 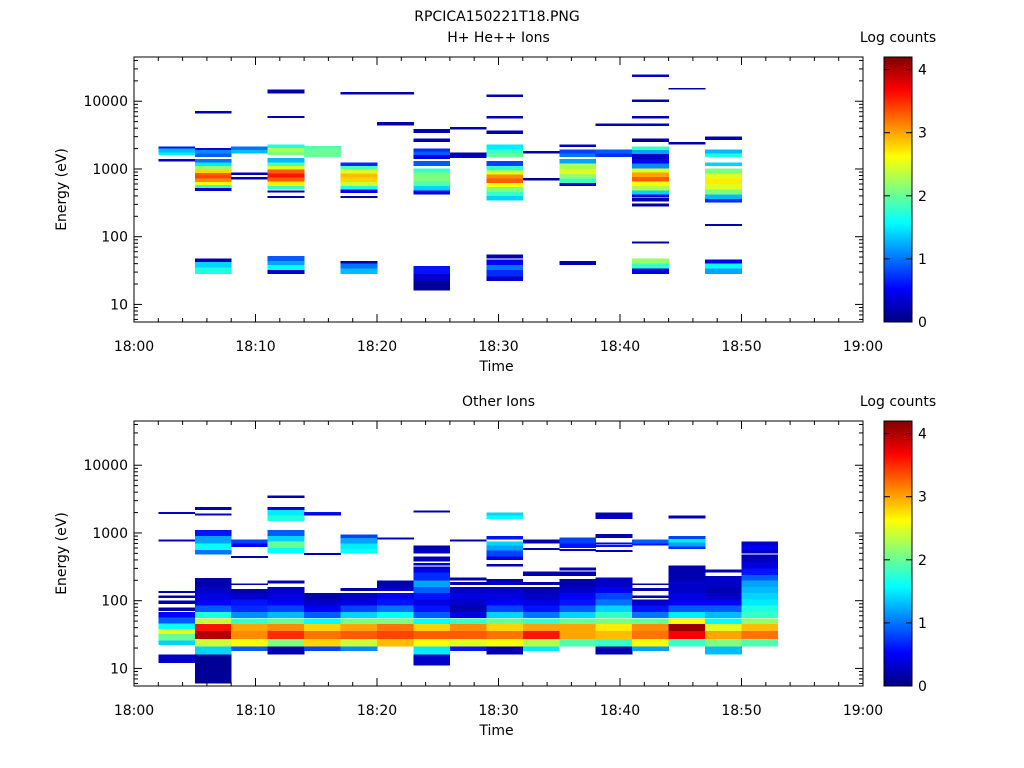 What do you see at coordinates (620, 711) in the screenshot?
I see `x-tick-label: 18:40` at bounding box center [620, 711].